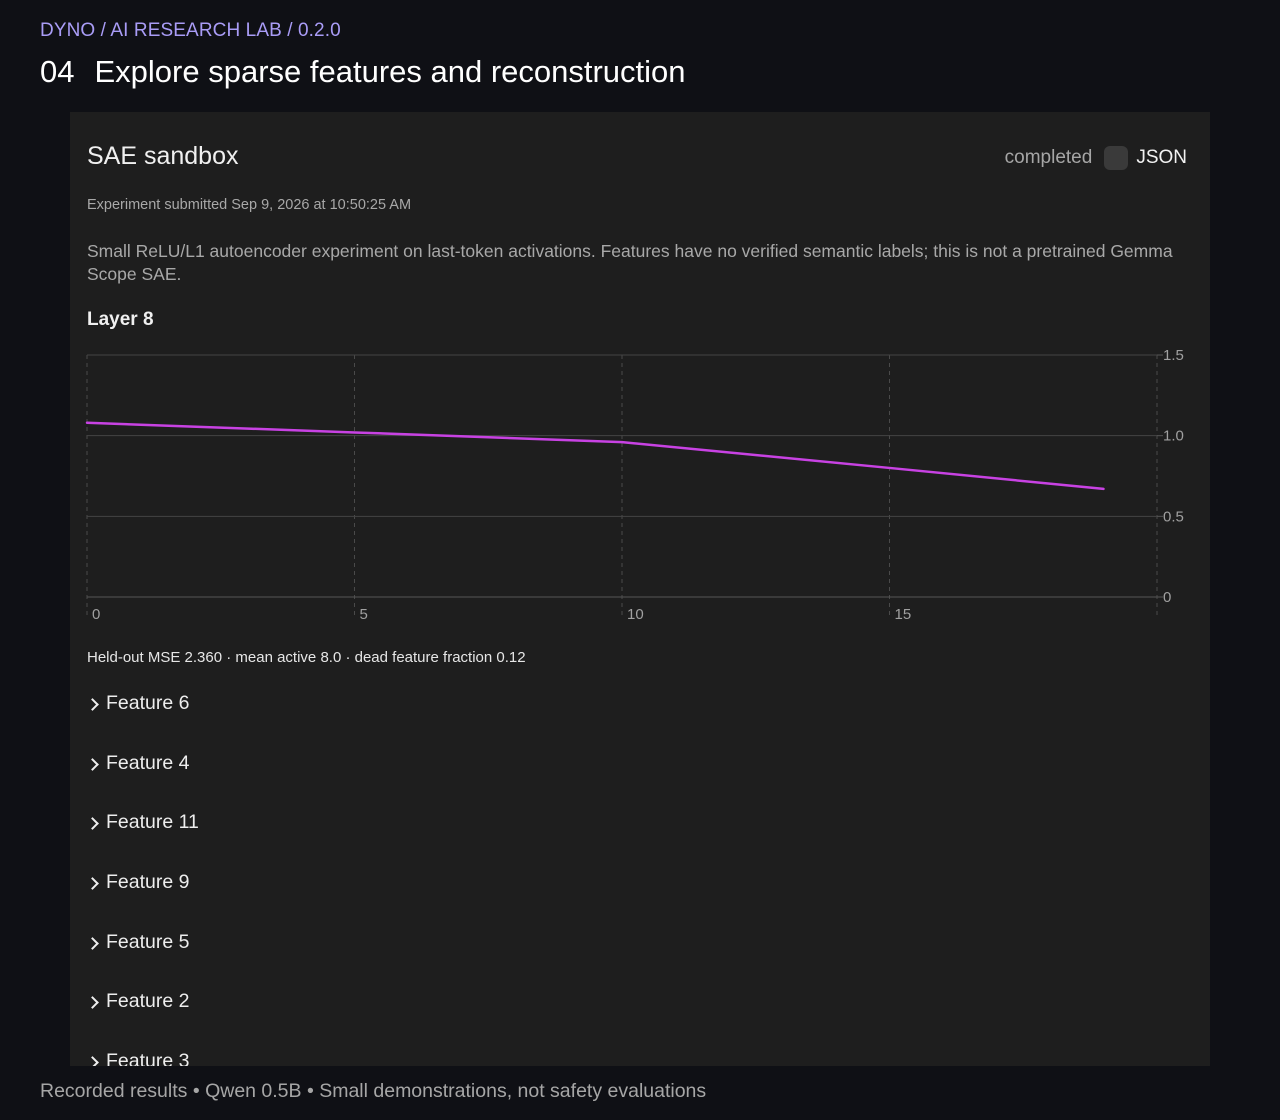 This screenshot has width=1280, height=1120. Describe the element at coordinates (1167, 597) in the screenshot. I see `y-tick-label: 0` at that location.